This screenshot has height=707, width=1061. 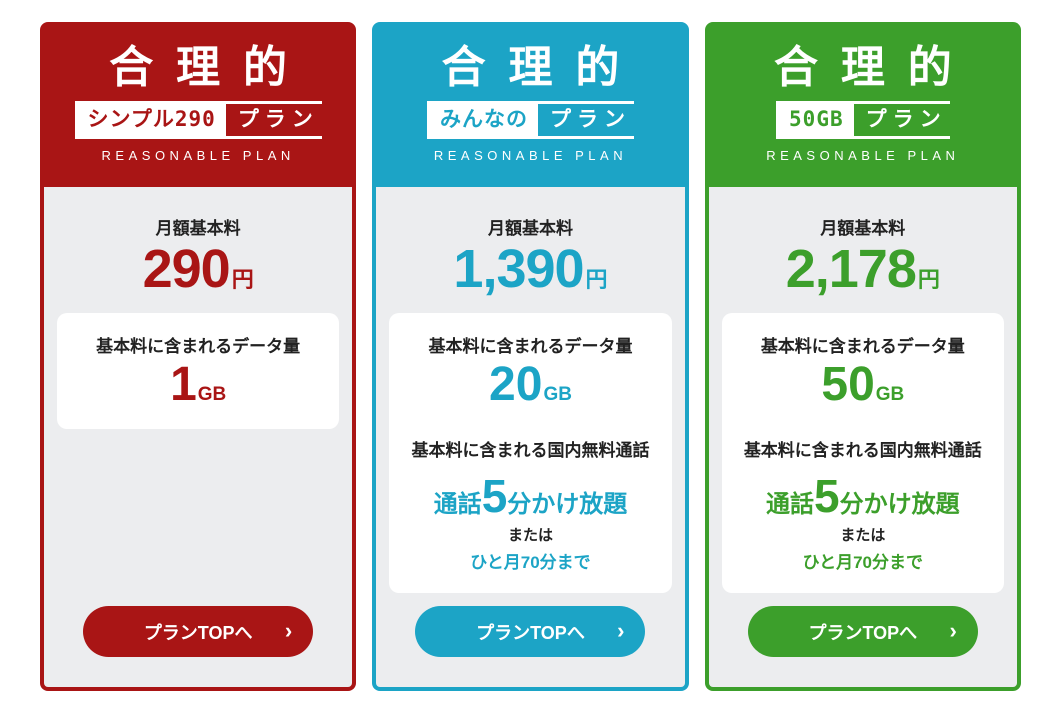 I want to click on plan-details-box: 基本料に含まれるデータ量 1GB, so click(x=198, y=371).